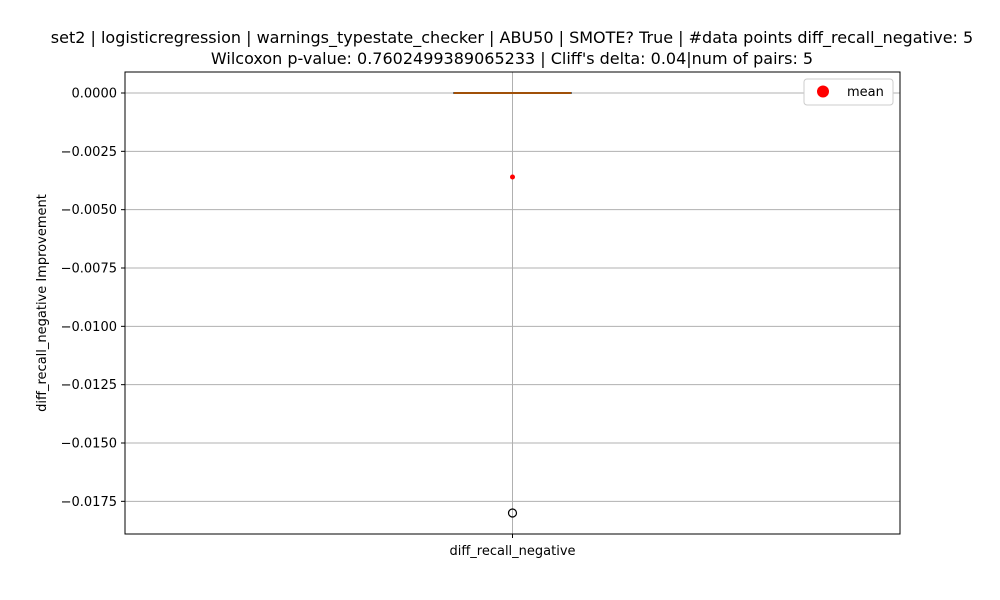 The image size is (1000, 600). I want to click on x-tick-label: diff_recall_negative, so click(512, 551).